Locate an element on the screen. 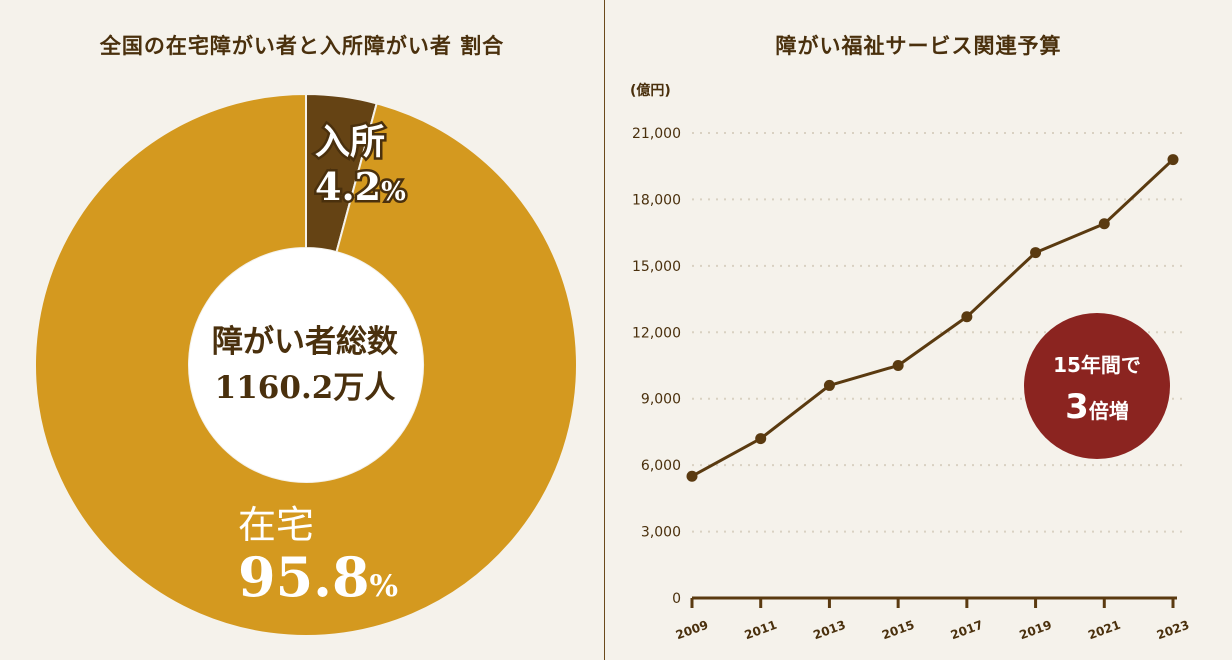 Image resolution: width=1232 pixels, height=660 pixels. y-axis-unit-label: (億円) is located at coordinates (650, 90).